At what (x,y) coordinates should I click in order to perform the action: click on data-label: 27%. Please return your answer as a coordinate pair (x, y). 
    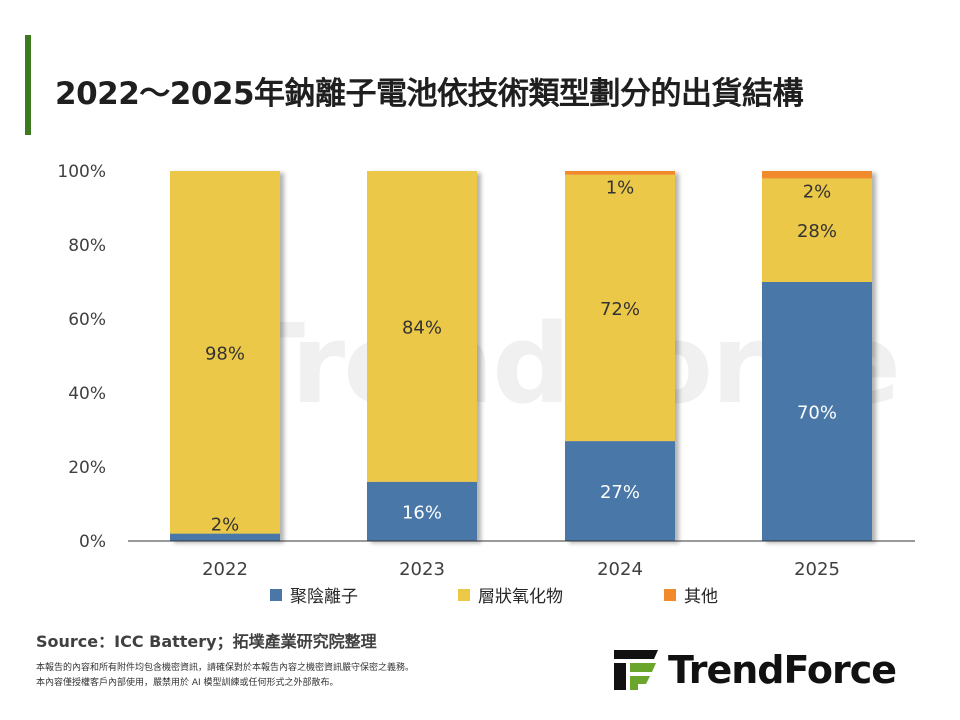
    Looking at the image, I should click on (620, 492).